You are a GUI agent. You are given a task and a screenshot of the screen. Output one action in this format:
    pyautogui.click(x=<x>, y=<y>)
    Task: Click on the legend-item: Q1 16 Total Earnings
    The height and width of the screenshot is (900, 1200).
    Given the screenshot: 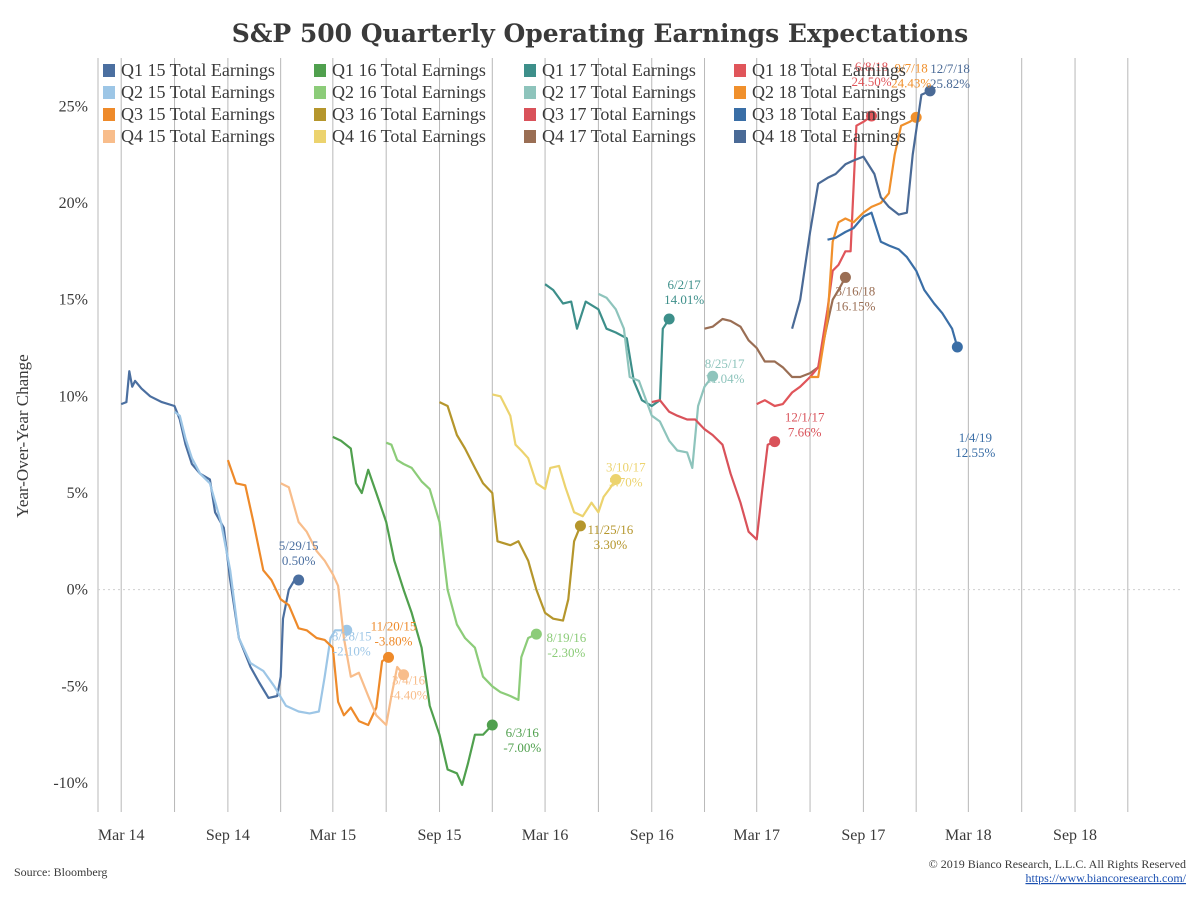 What is the action you would take?
    pyautogui.click(x=400, y=70)
    